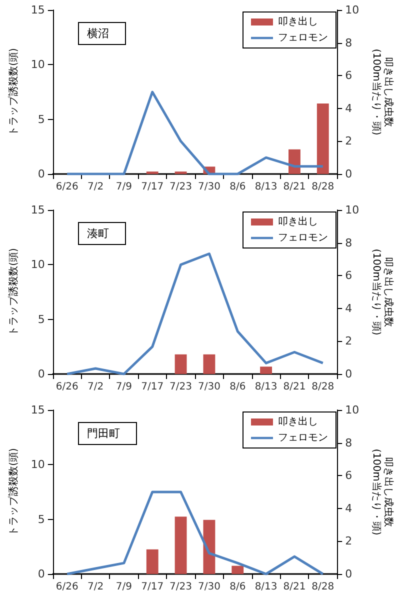  What do you see at coordinates (103, 433) in the screenshot?
I see `annotation: 門田町` at bounding box center [103, 433].